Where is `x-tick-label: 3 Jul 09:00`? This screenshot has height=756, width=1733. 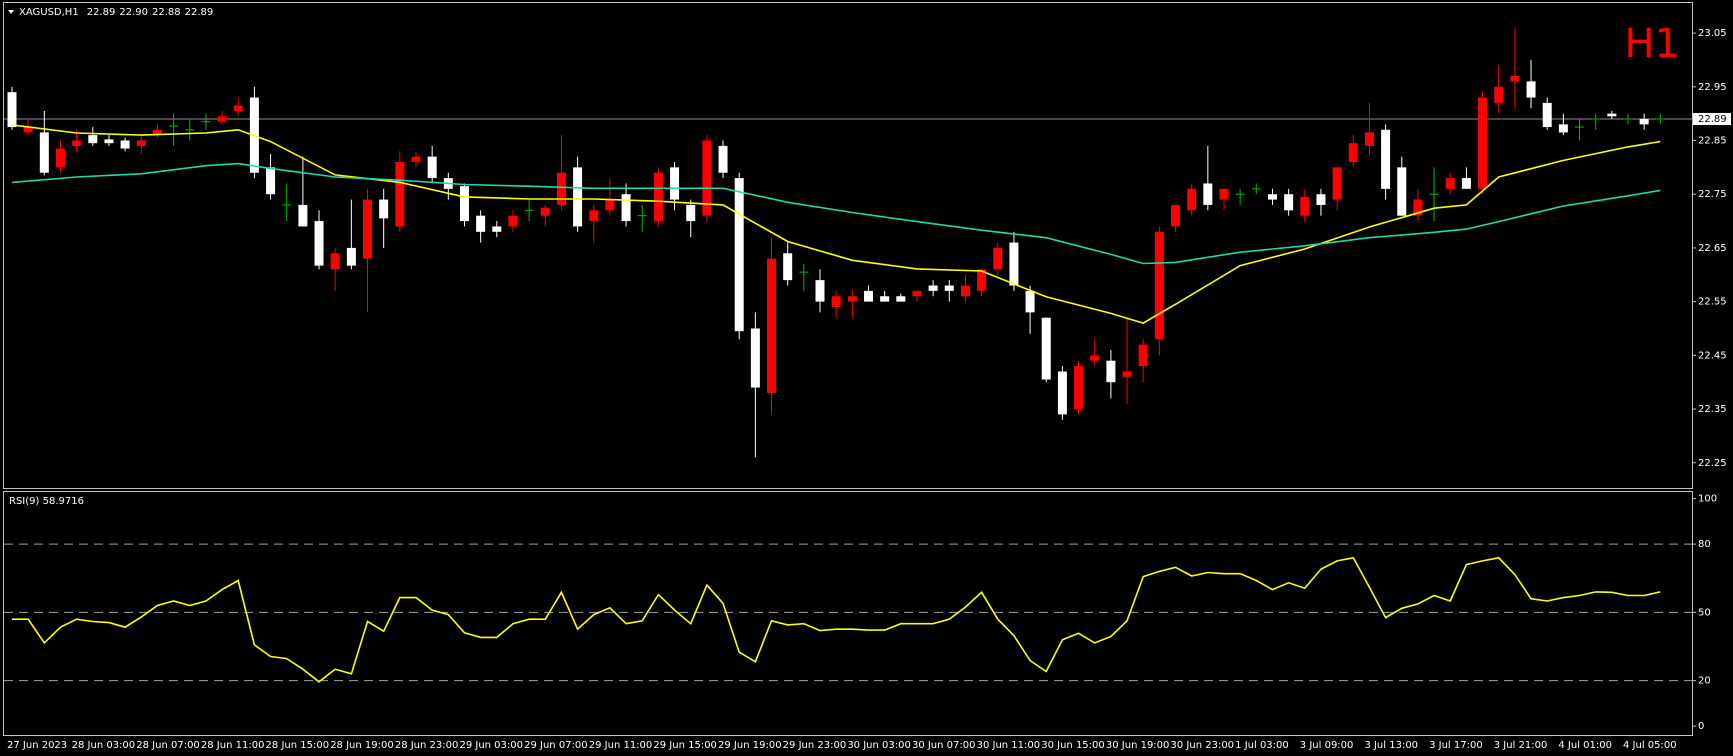 x-tick-label: 3 Jul 09:00 is located at coordinates (1327, 745).